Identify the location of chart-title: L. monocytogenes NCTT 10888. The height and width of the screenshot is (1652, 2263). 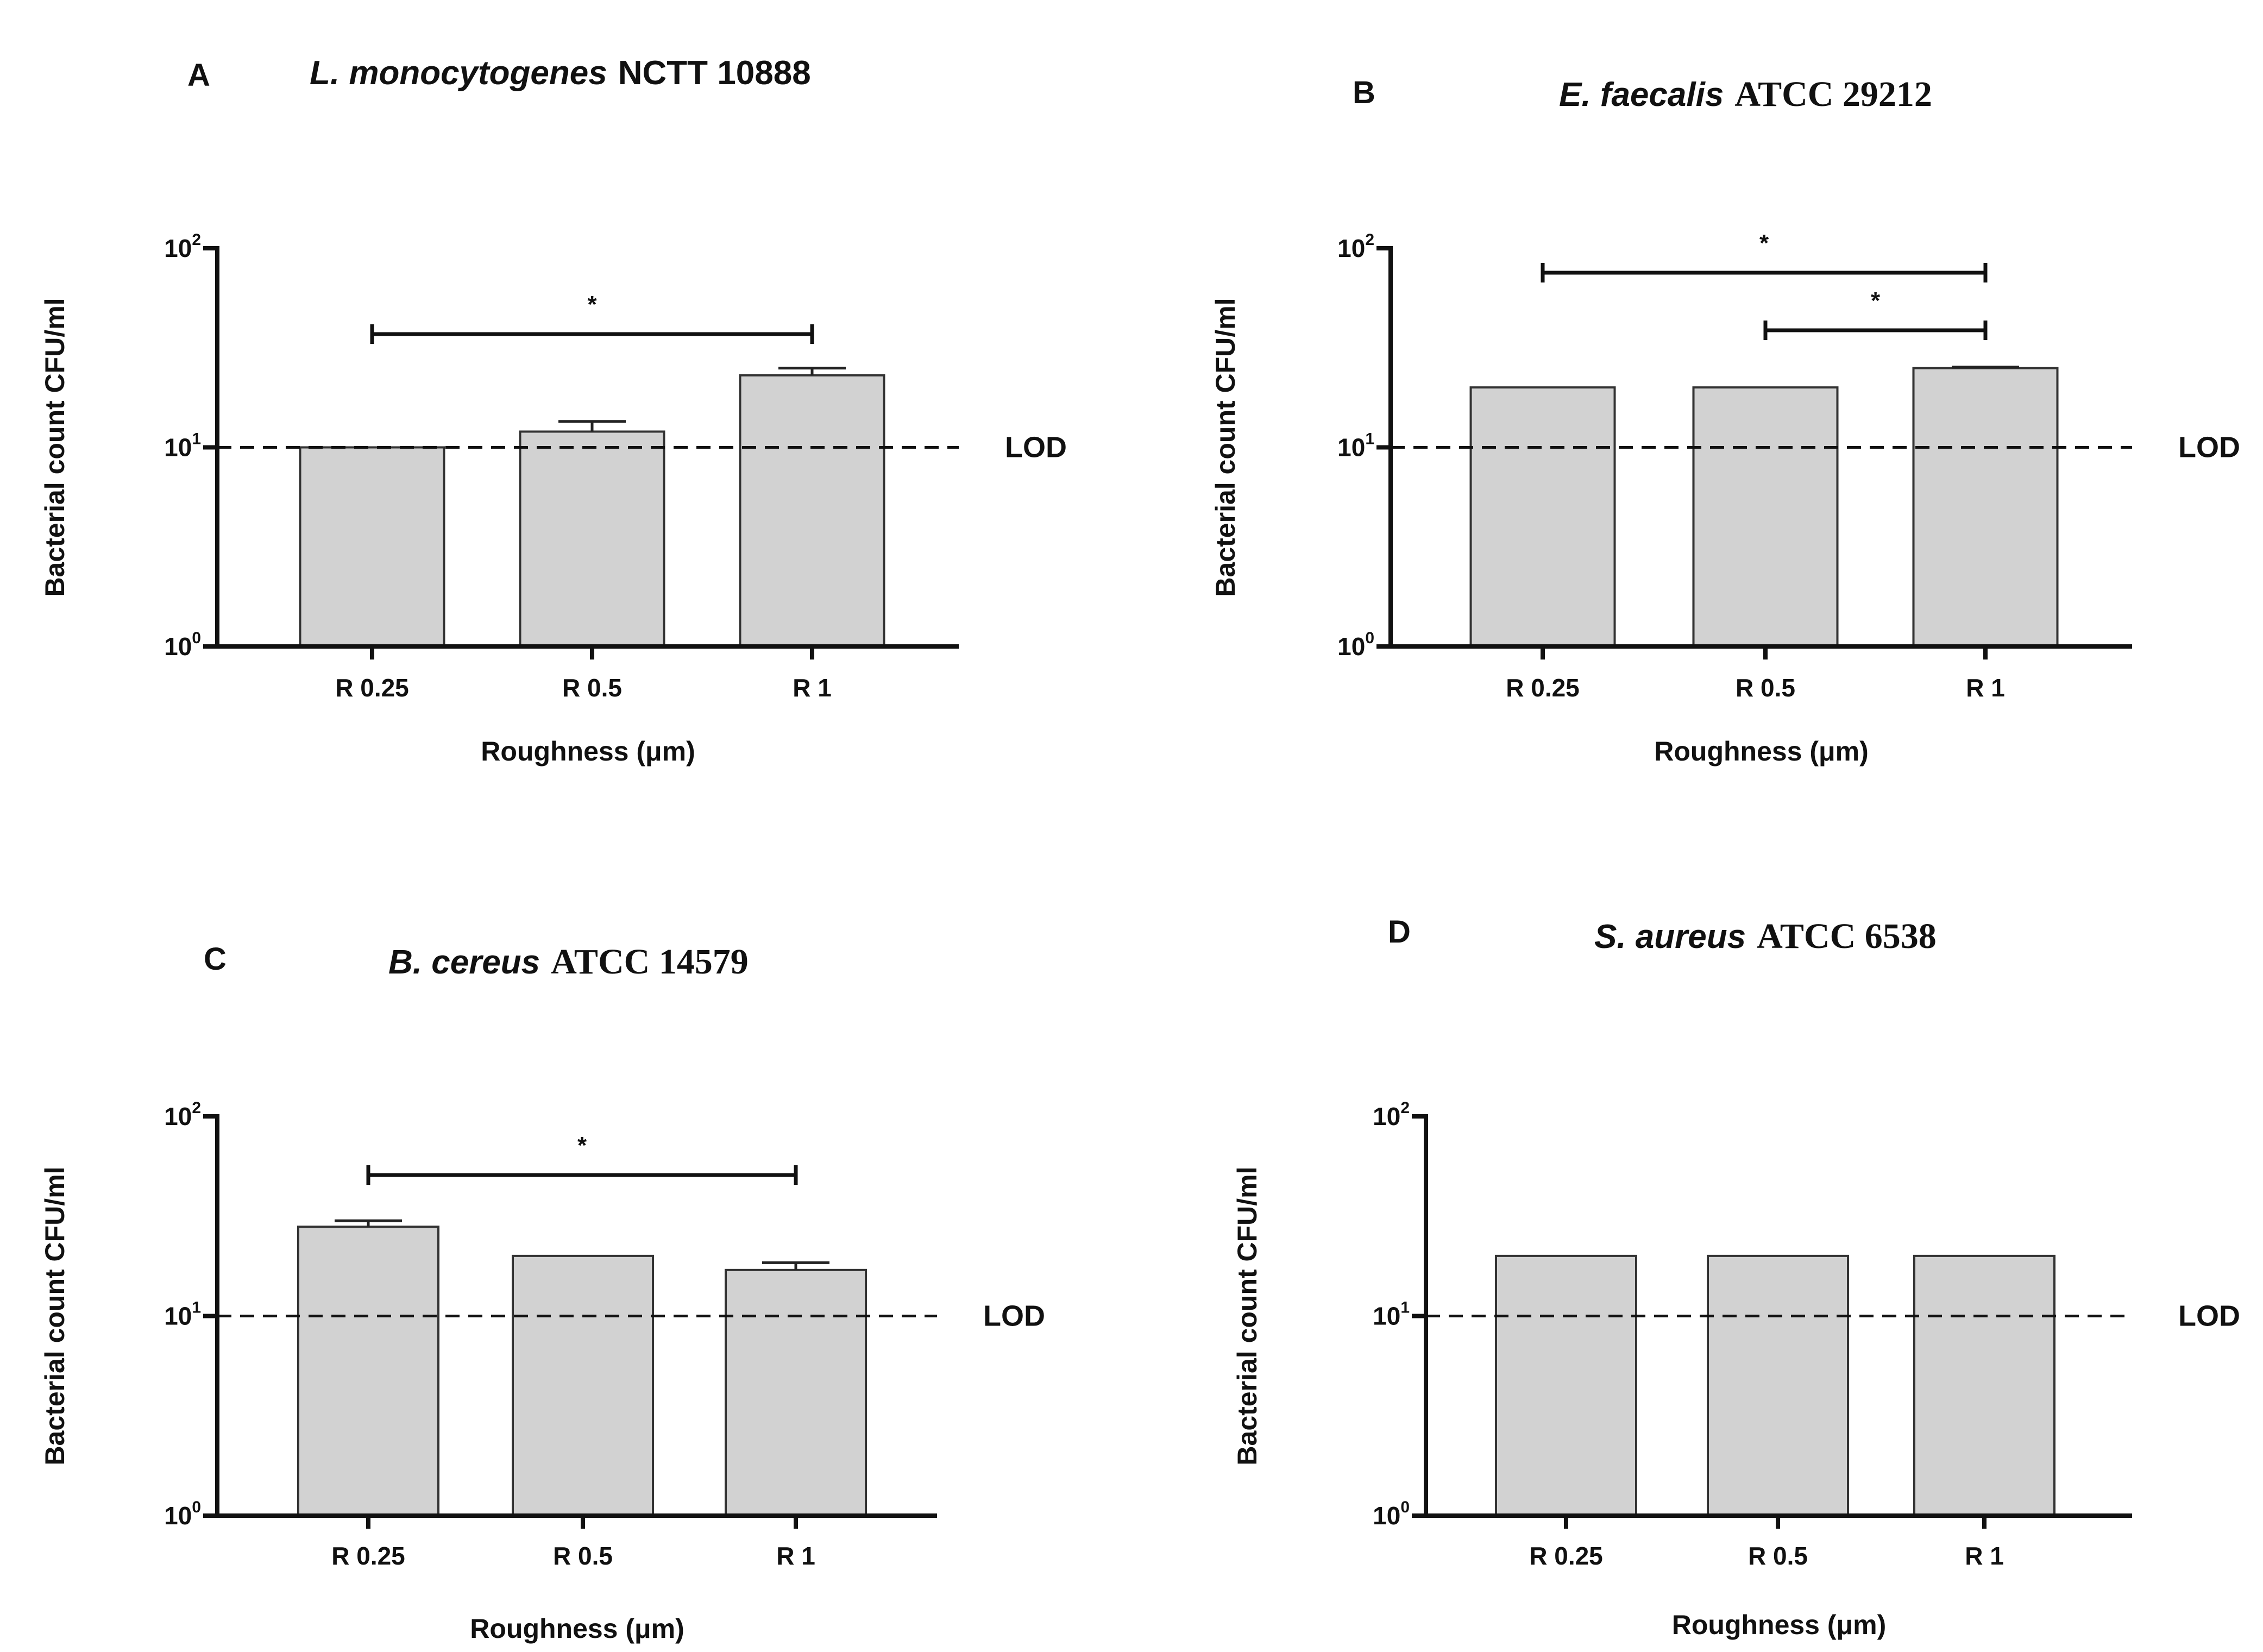
(560, 73).